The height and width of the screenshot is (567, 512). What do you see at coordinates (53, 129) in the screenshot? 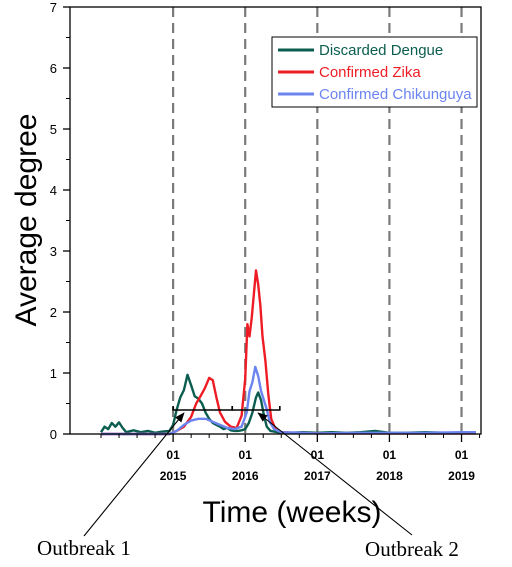
I see `y-tick-label: 5` at bounding box center [53, 129].